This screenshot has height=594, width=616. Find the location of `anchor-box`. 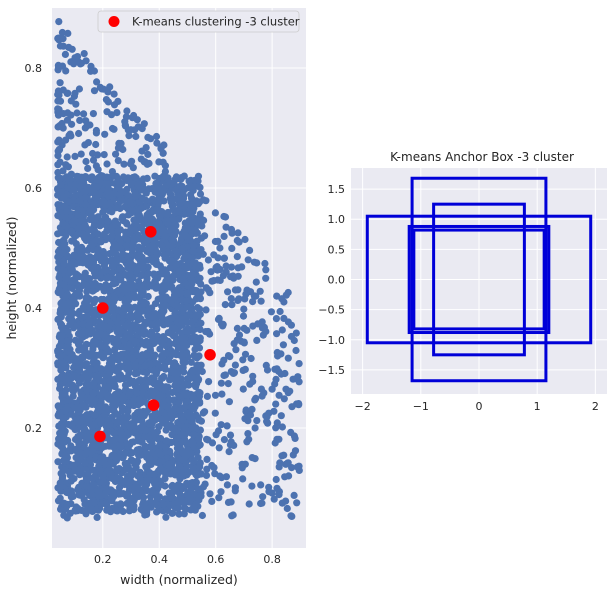

anchor-box is located at coordinates (479, 279).